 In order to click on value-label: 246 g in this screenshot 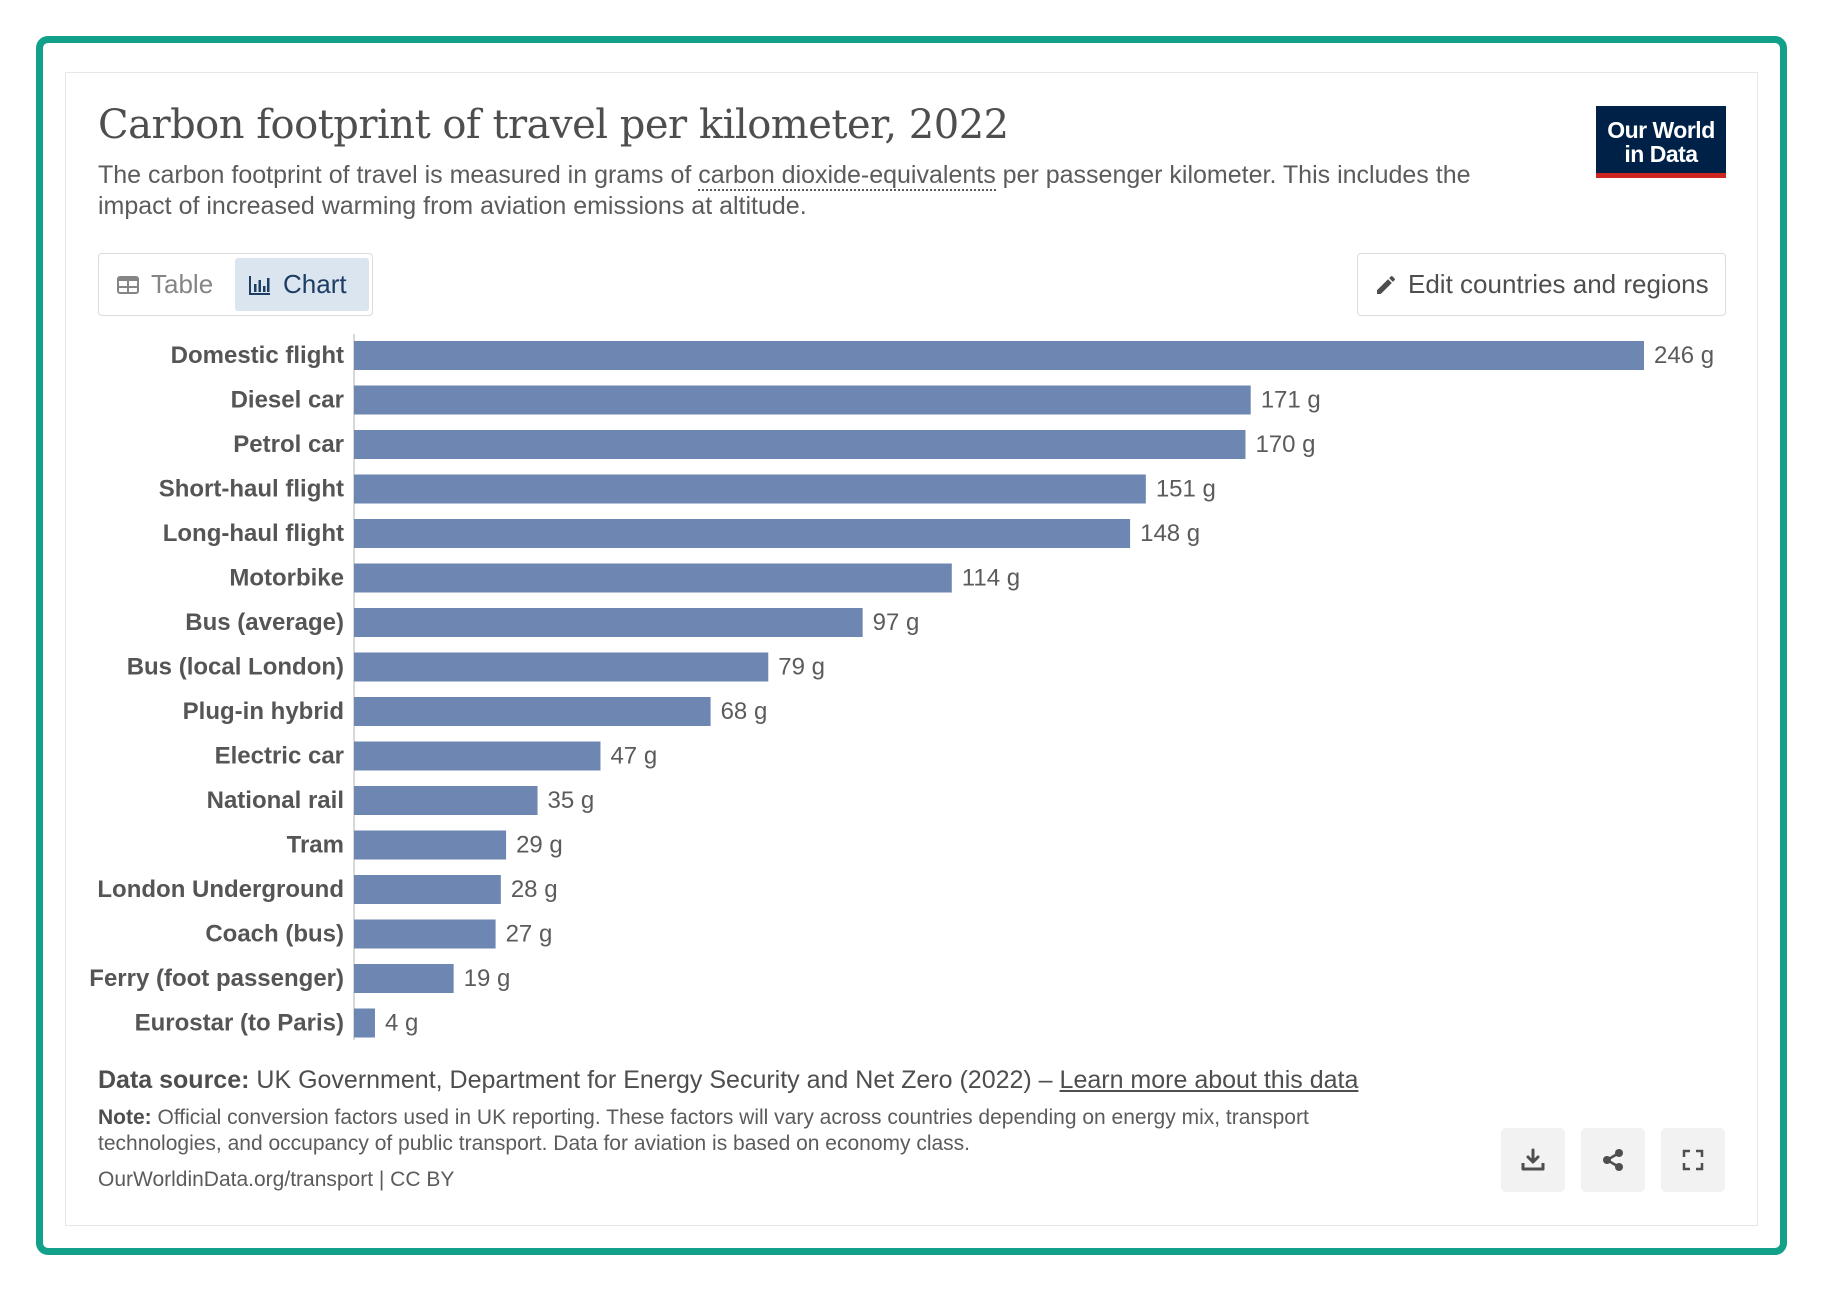, I will do `click(1684, 355)`.